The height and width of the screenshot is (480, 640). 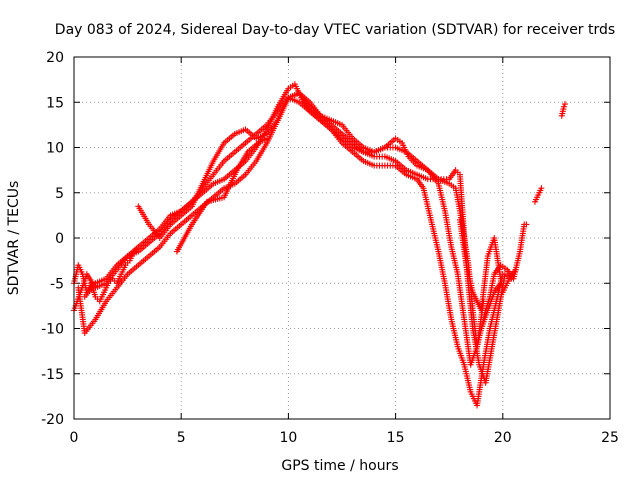 What do you see at coordinates (344, 438) in the screenshot?
I see `x-tick-labels: 0 5 10 15 20 25` at bounding box center [344, 438].